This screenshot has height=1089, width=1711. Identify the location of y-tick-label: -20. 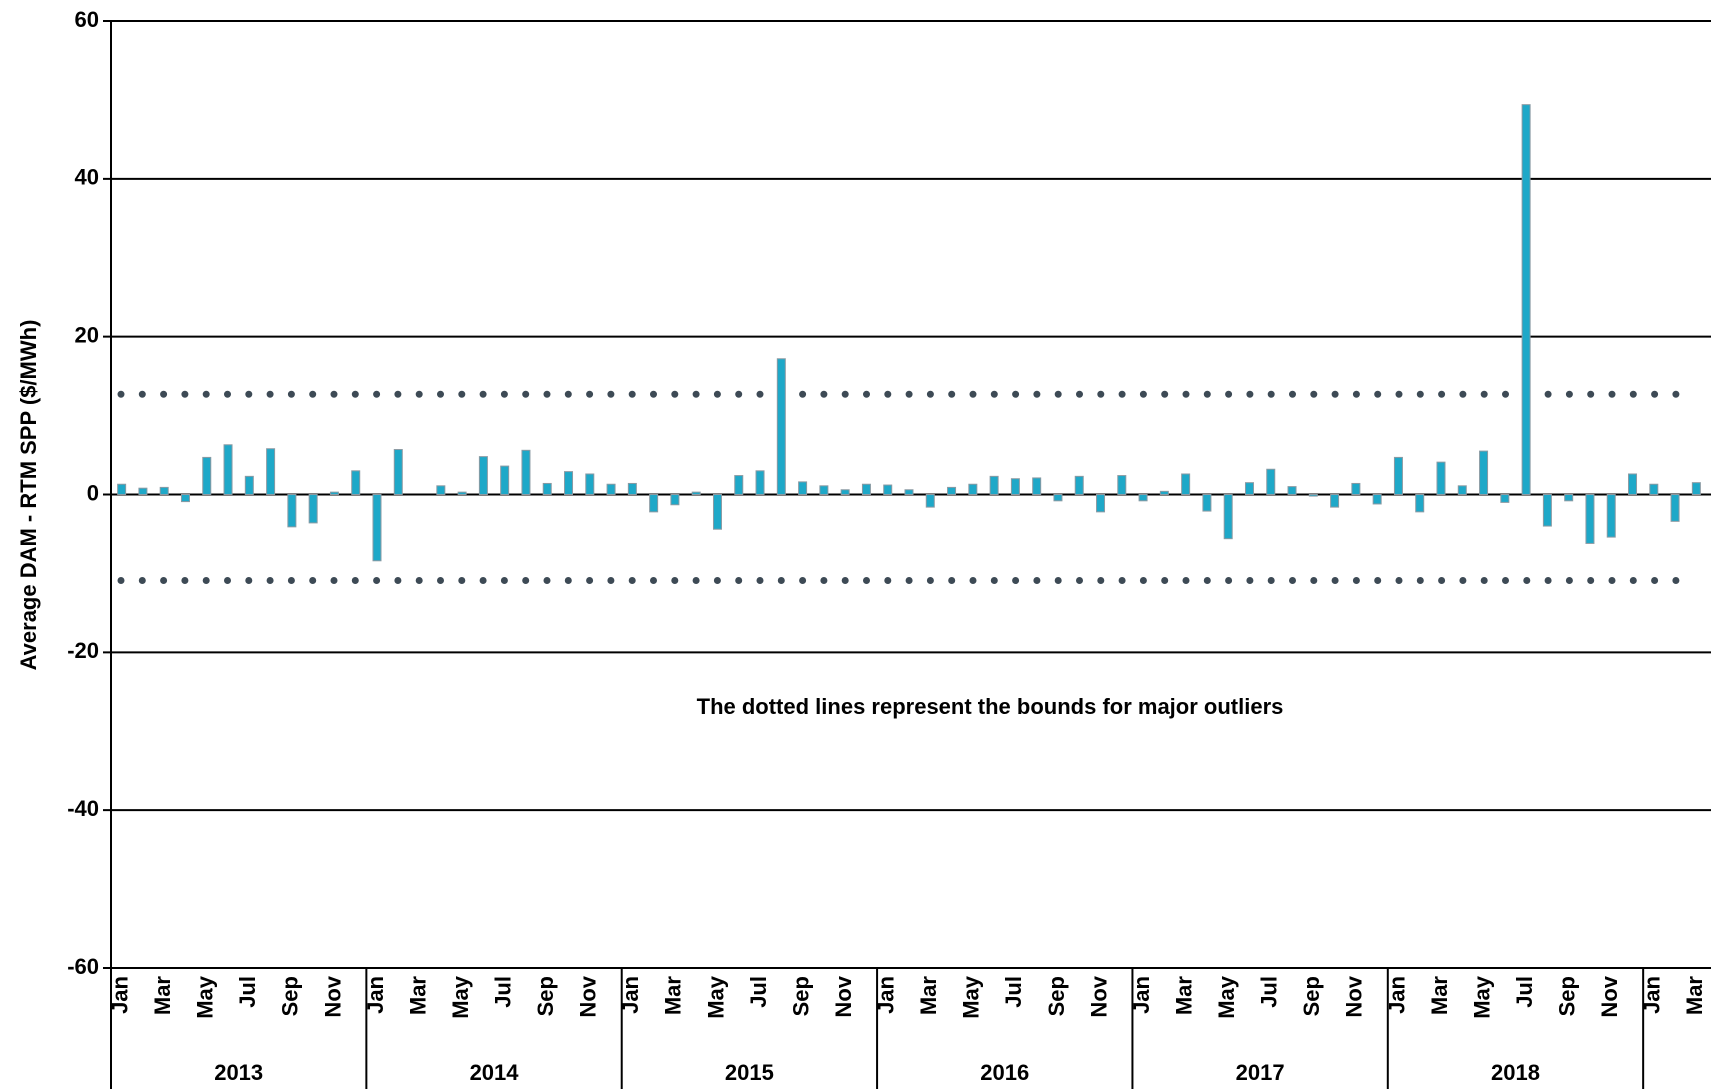
(83, 650).